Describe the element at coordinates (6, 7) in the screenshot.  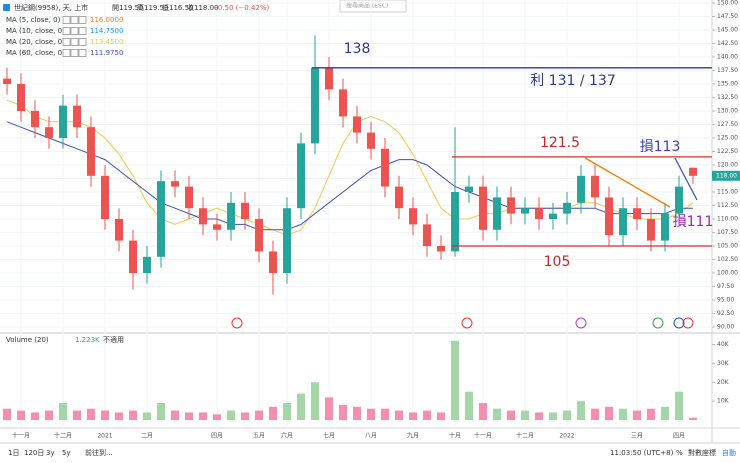
I see `symbol-icon` at that location.